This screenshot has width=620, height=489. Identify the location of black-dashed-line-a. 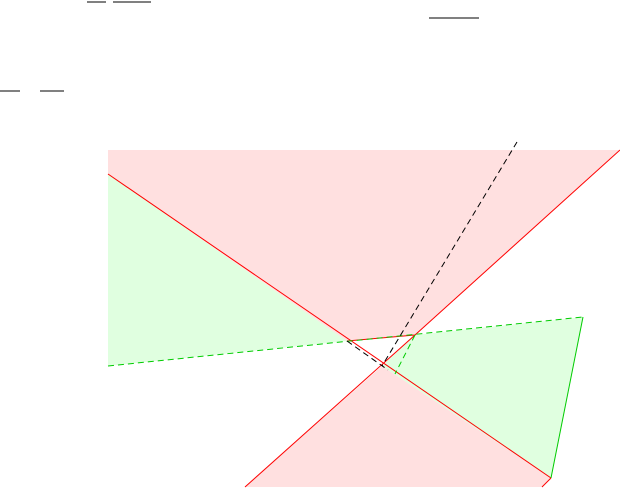
(449, 254).